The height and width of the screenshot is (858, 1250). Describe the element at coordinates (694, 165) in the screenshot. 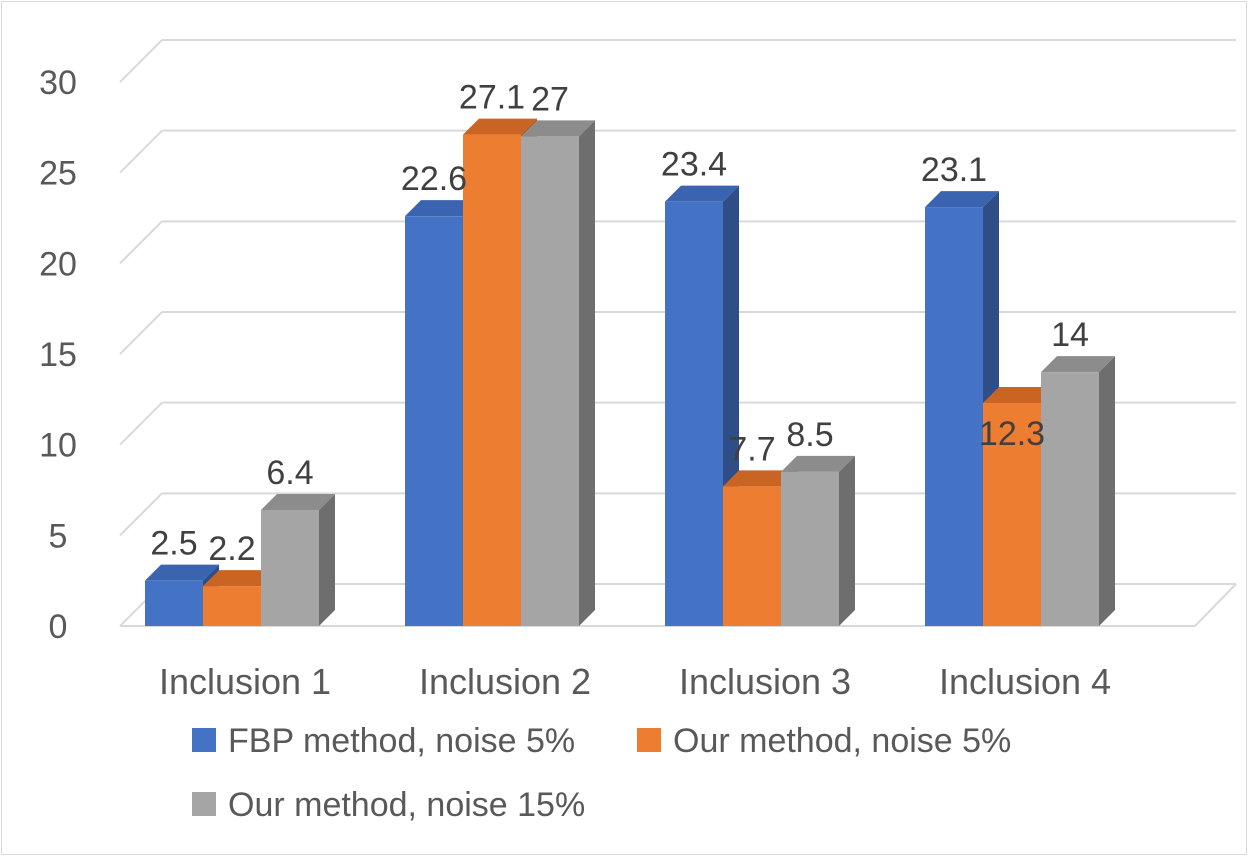

I see `data-label: 23.4` at that location.